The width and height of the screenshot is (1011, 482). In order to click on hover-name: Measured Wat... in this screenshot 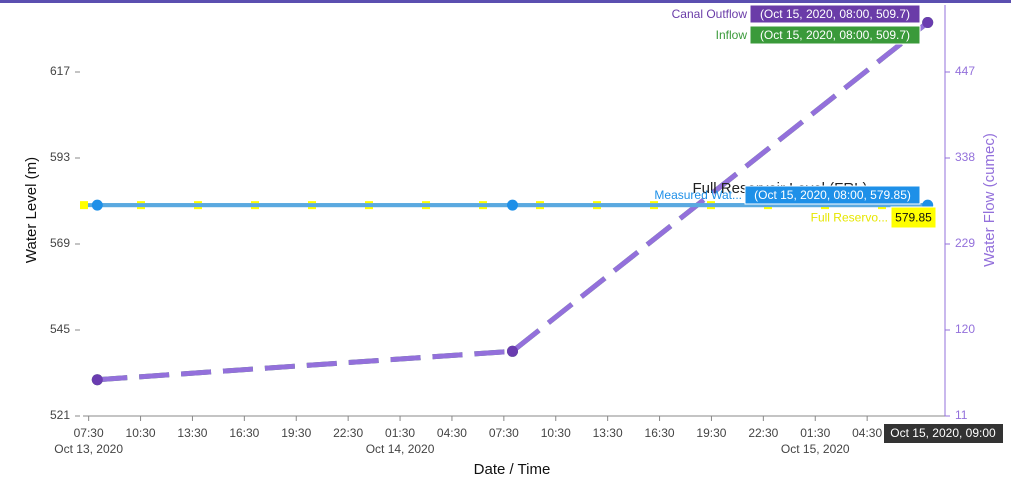, I will do `click(698, 195)`.